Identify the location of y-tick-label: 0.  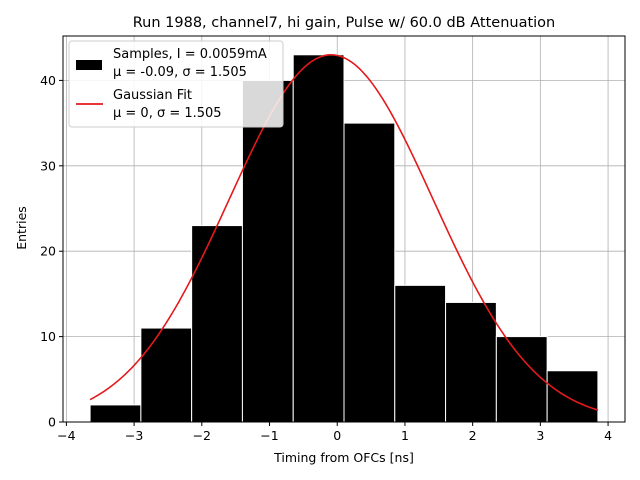
(52, 422).